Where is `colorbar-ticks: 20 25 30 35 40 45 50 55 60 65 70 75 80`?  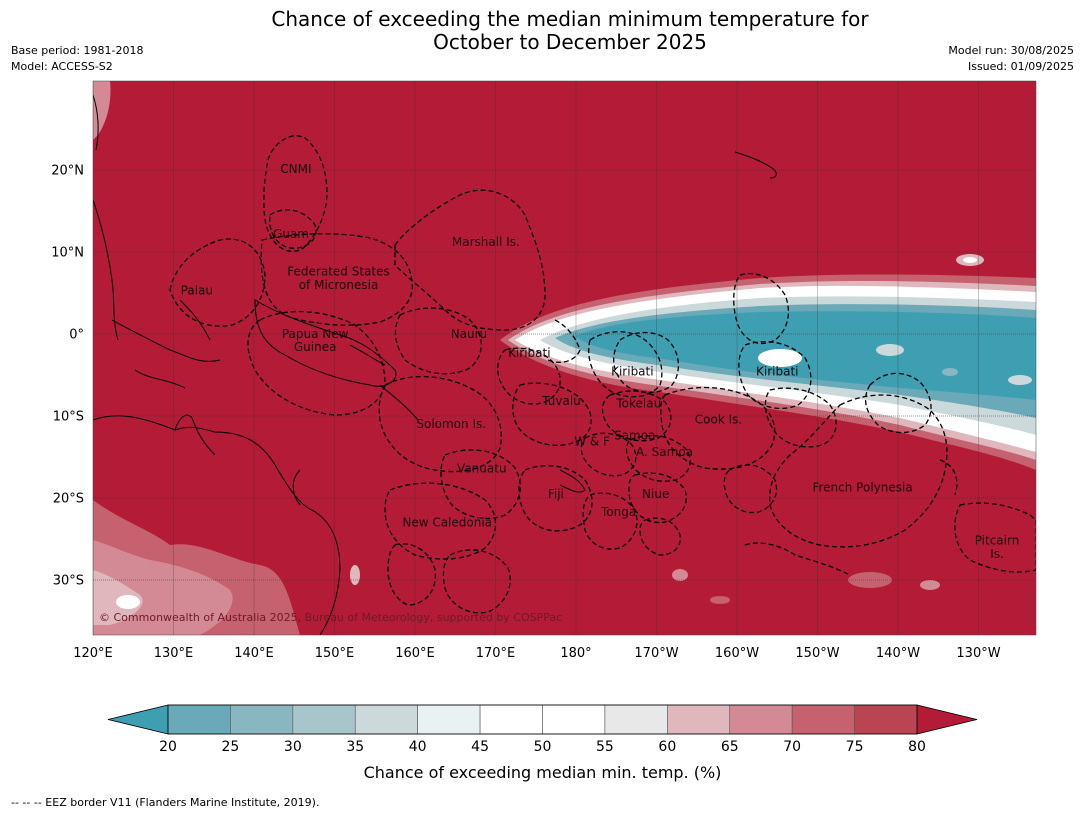 colorbar-ticks: 20 25 30 35 40 45 50 55 60 65 70 75 80 is located at coordinates (542, 747).